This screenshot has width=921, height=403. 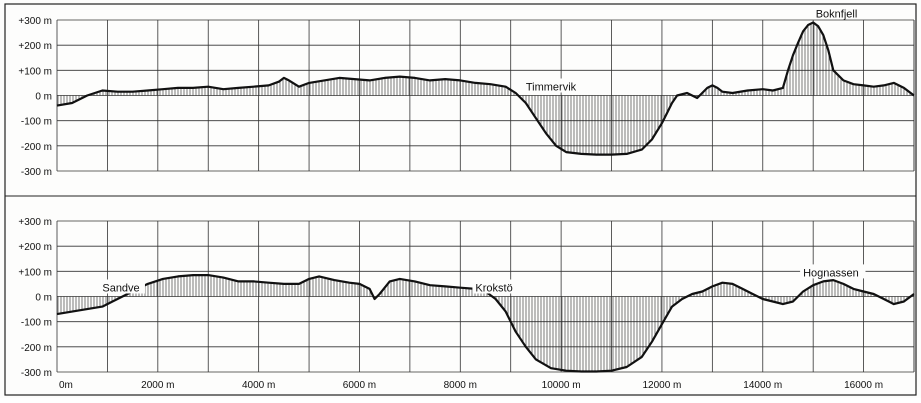 I want to click on x-tick-label: 2000 m, so click(x=157, y=385).